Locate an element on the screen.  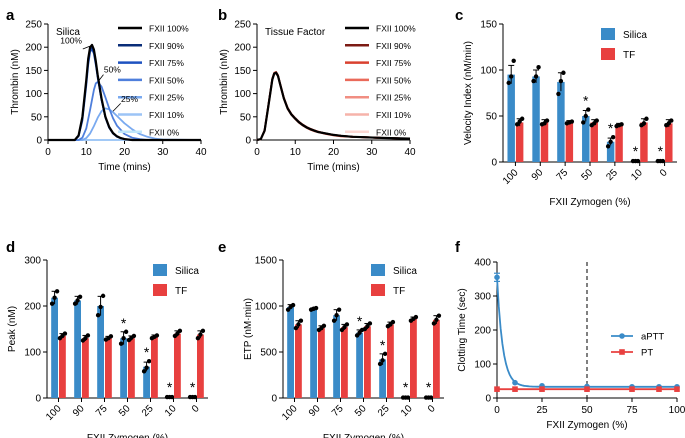
panel-letter-b: b is located at coordinates (222, 15).